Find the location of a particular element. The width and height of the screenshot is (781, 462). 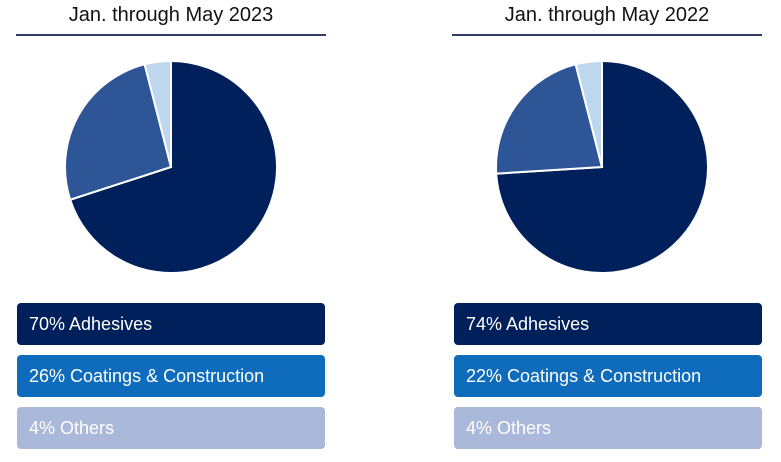

chart-title: Jan. through May 2023 is located at coordinates (171, 15).